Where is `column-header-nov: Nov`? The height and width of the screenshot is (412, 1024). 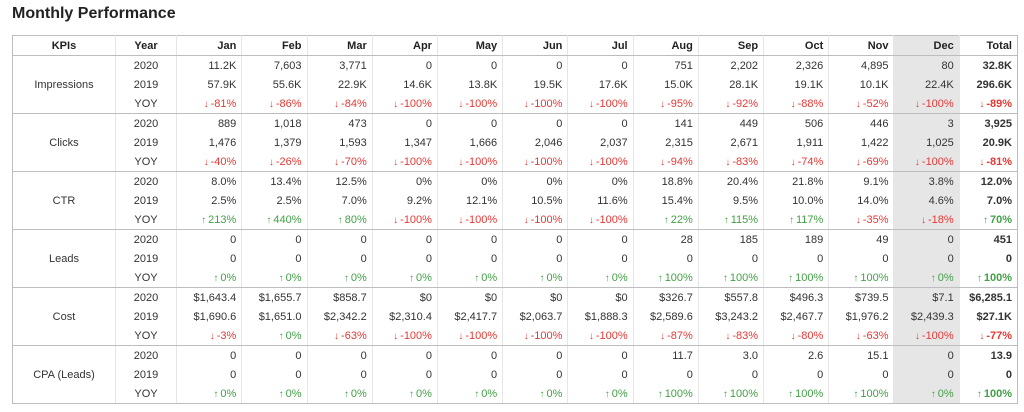 column-header-nov: Nov is located at coordinates (861, 45).